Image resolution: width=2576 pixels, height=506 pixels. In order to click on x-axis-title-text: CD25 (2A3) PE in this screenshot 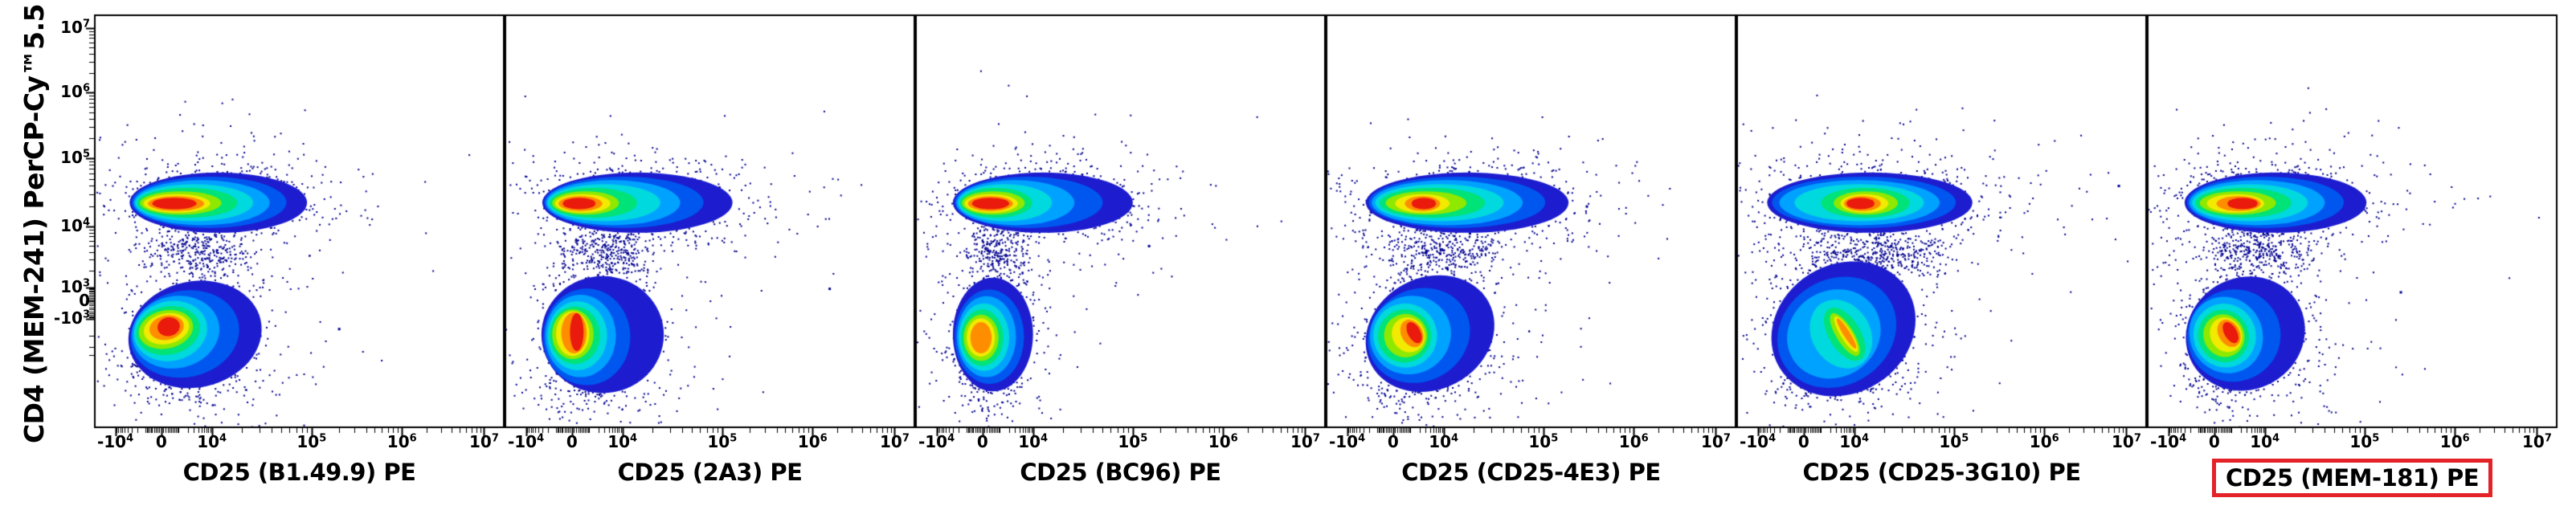, I will do `click(710, 472)`.